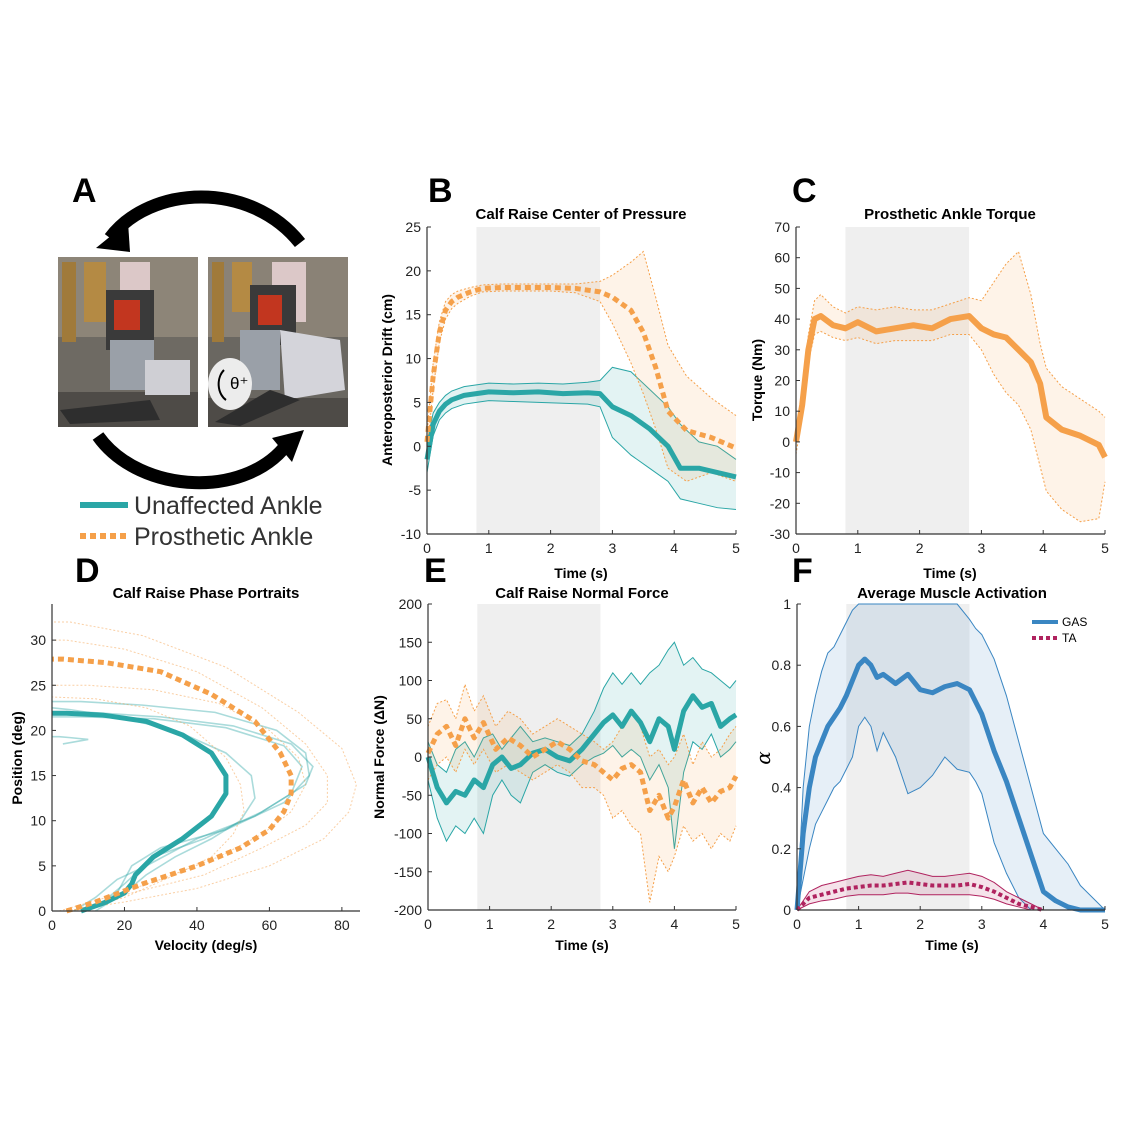  What do you see at coordinates (38, 821) in the screenshot?
I see `y-tick-label-d-2: 10` at bounding box center [38, 821].